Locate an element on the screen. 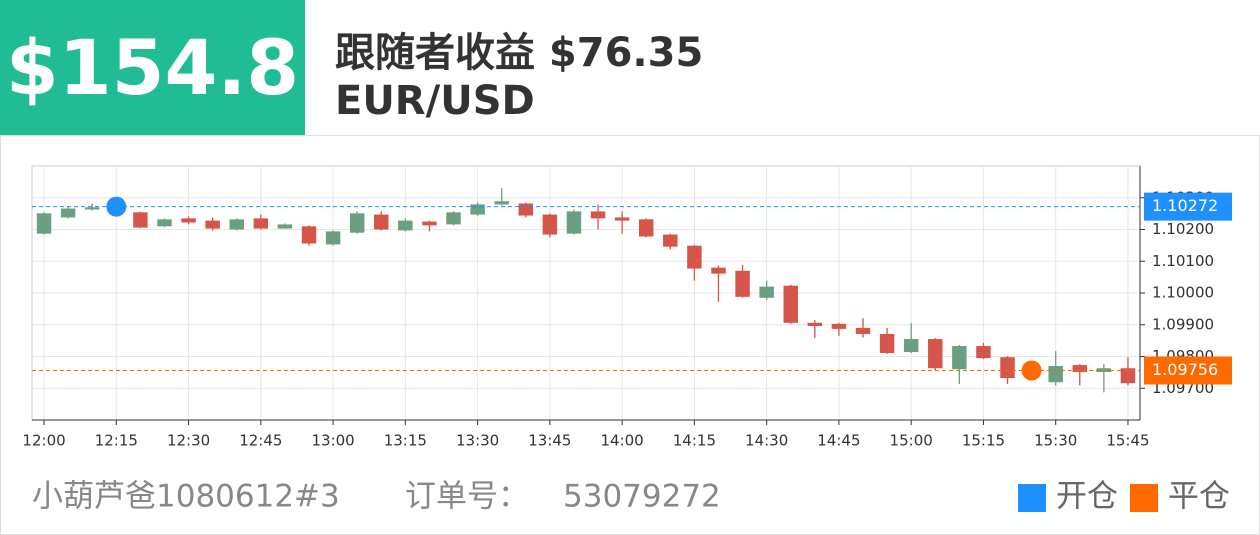 This screenshot has width=1260, height=535. follower-profit: 跟随者收益 $76.35 is located at coordinates (519, 53).